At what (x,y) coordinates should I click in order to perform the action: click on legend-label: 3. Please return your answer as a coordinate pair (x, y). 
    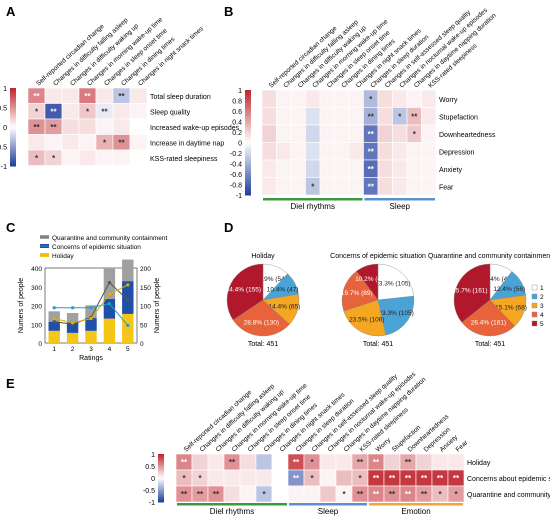
    Looking at the image, I should click on (542, 306).